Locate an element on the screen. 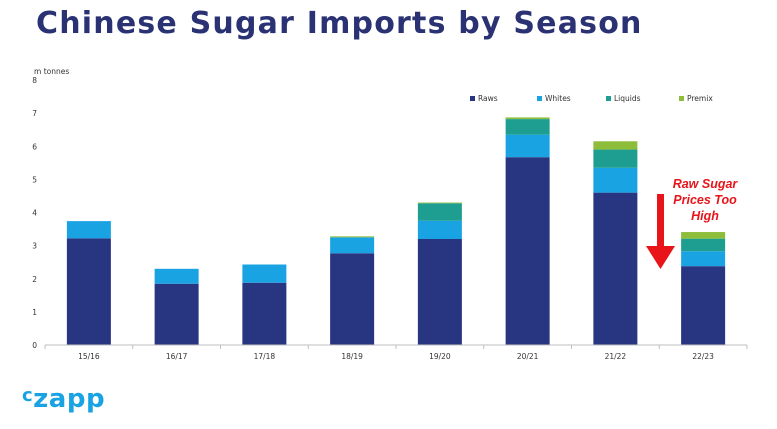 This screenshot has width=777, height=429. y-tick-label: 6 is located at coordinates (34, 146).